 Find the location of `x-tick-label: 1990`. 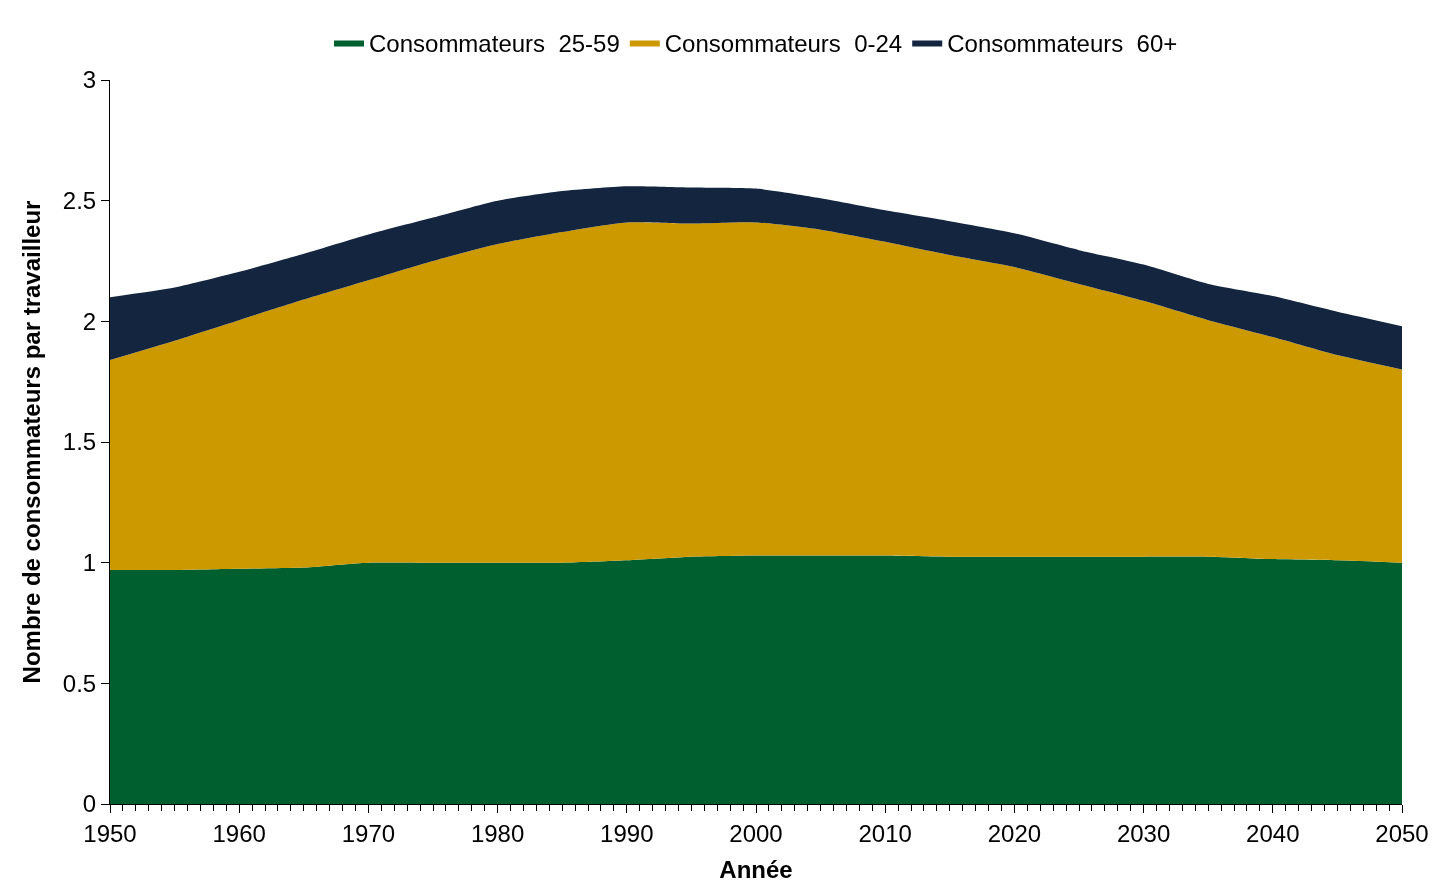

x-tick-label: 1990 is located at coordinates (627, 833).